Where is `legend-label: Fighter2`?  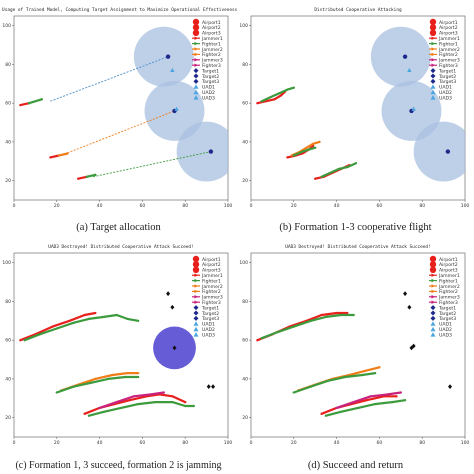 legend-label: Fighter2 is located at coordinates (211, 292).